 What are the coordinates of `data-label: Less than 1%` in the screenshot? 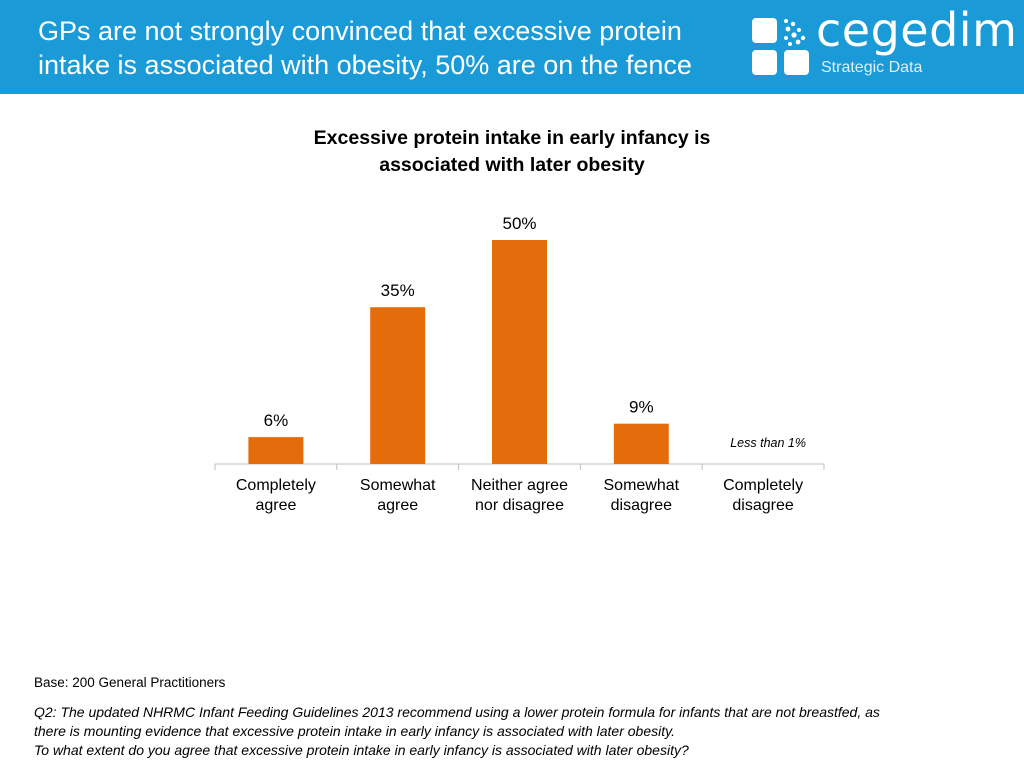 It's located at (768, 443).